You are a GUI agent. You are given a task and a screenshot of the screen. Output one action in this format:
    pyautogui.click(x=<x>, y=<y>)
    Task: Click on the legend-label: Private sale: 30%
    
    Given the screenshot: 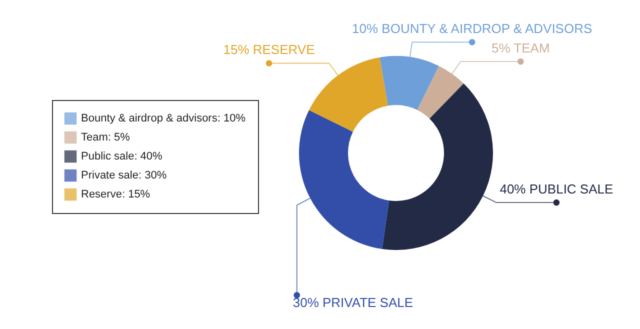 What is the action you would take?
    pyautogui.click(x=124, y=176)
    